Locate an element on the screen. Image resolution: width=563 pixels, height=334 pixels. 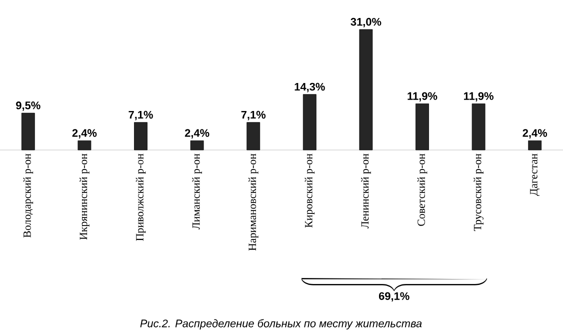
x-tick-label: Кировский р-он is located at coordinates (309, 191).